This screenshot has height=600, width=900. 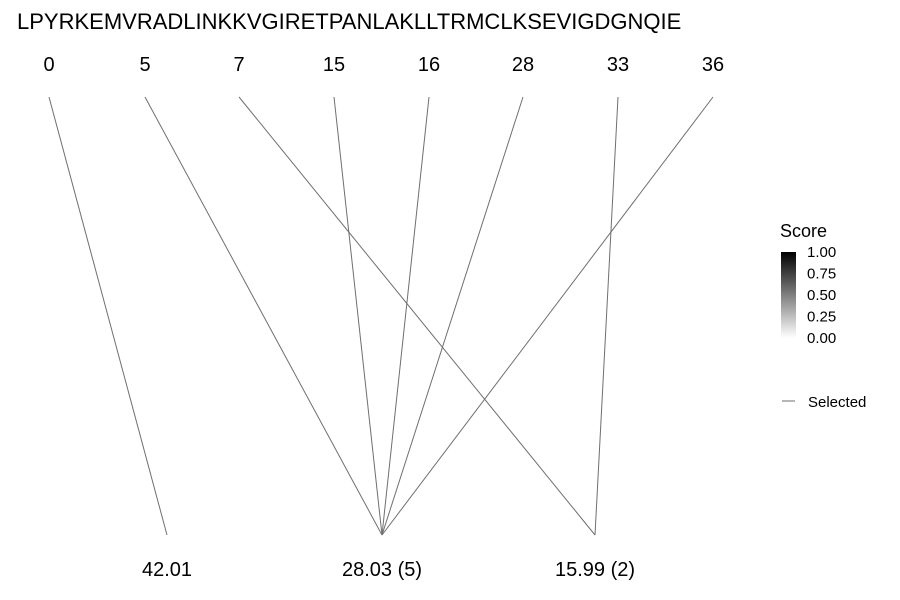 What do you see at coordinates (821, 338) in the screenshot?
I see `legend-tick-label: 0.00` at bounding box center [821, 338].